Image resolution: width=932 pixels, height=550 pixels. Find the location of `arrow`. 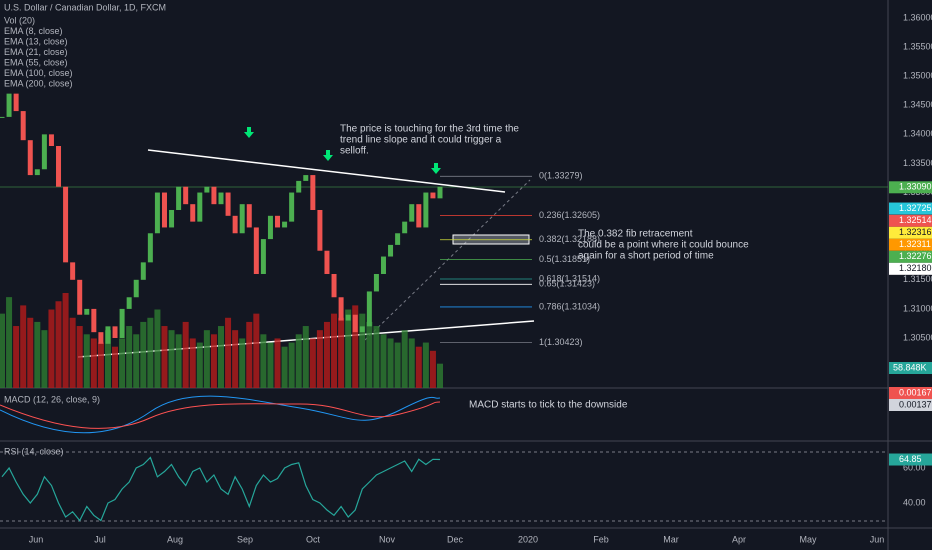

arrow is located at coordinates (249, 132).